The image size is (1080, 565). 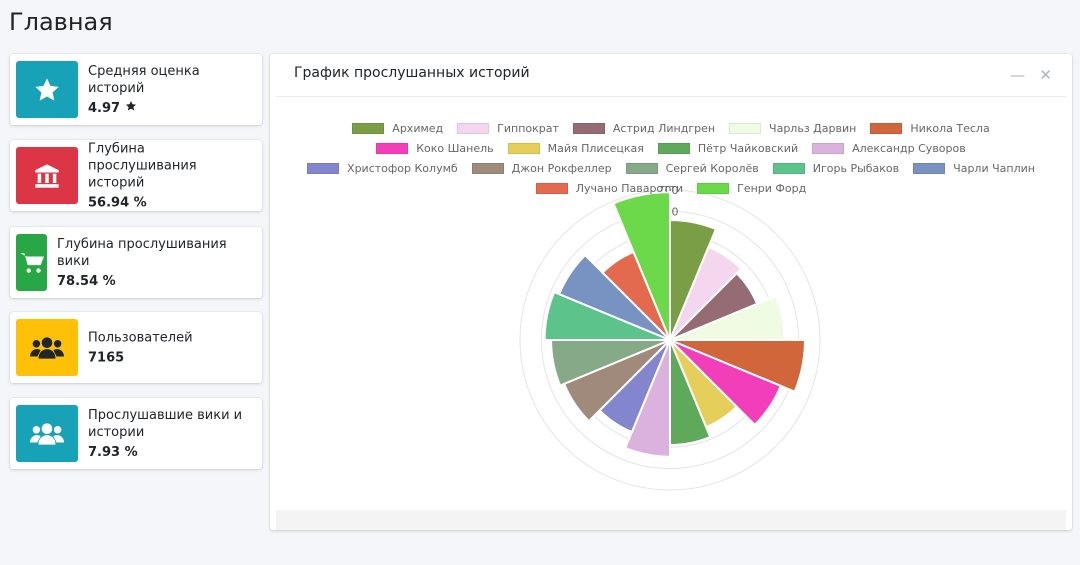 I want to click on stat-card: Средняя оценка историй 4.97, so click(x=136, y=89).